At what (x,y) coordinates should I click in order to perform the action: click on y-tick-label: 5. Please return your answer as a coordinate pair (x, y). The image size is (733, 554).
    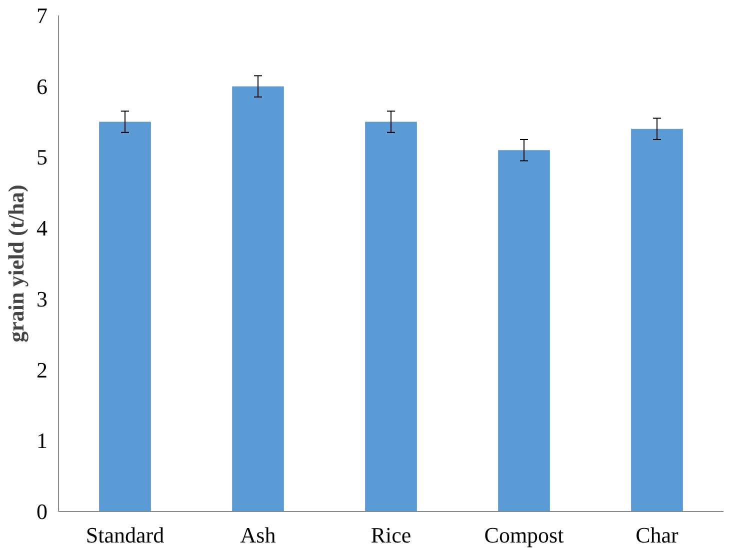
    Looking at the image, I should click on (42, 157).